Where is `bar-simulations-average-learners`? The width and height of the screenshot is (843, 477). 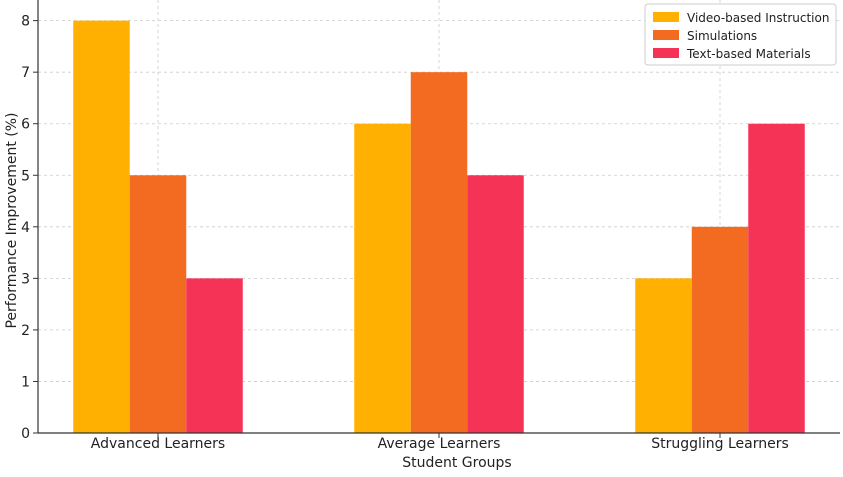
bar-simulations-average-learners is located at coordinates (439, 253).